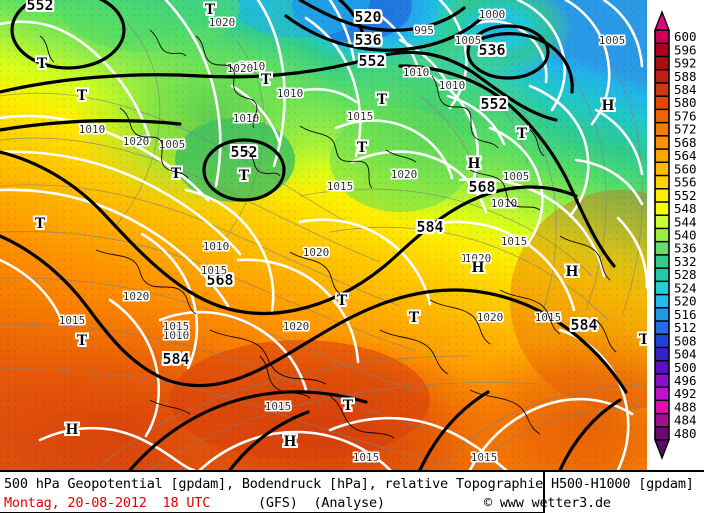 The image size is (704, 513). What do you see at coordinates (685, 195) in the screenshot?
I see `legend-label: 552` at bounding box center [685, 195].